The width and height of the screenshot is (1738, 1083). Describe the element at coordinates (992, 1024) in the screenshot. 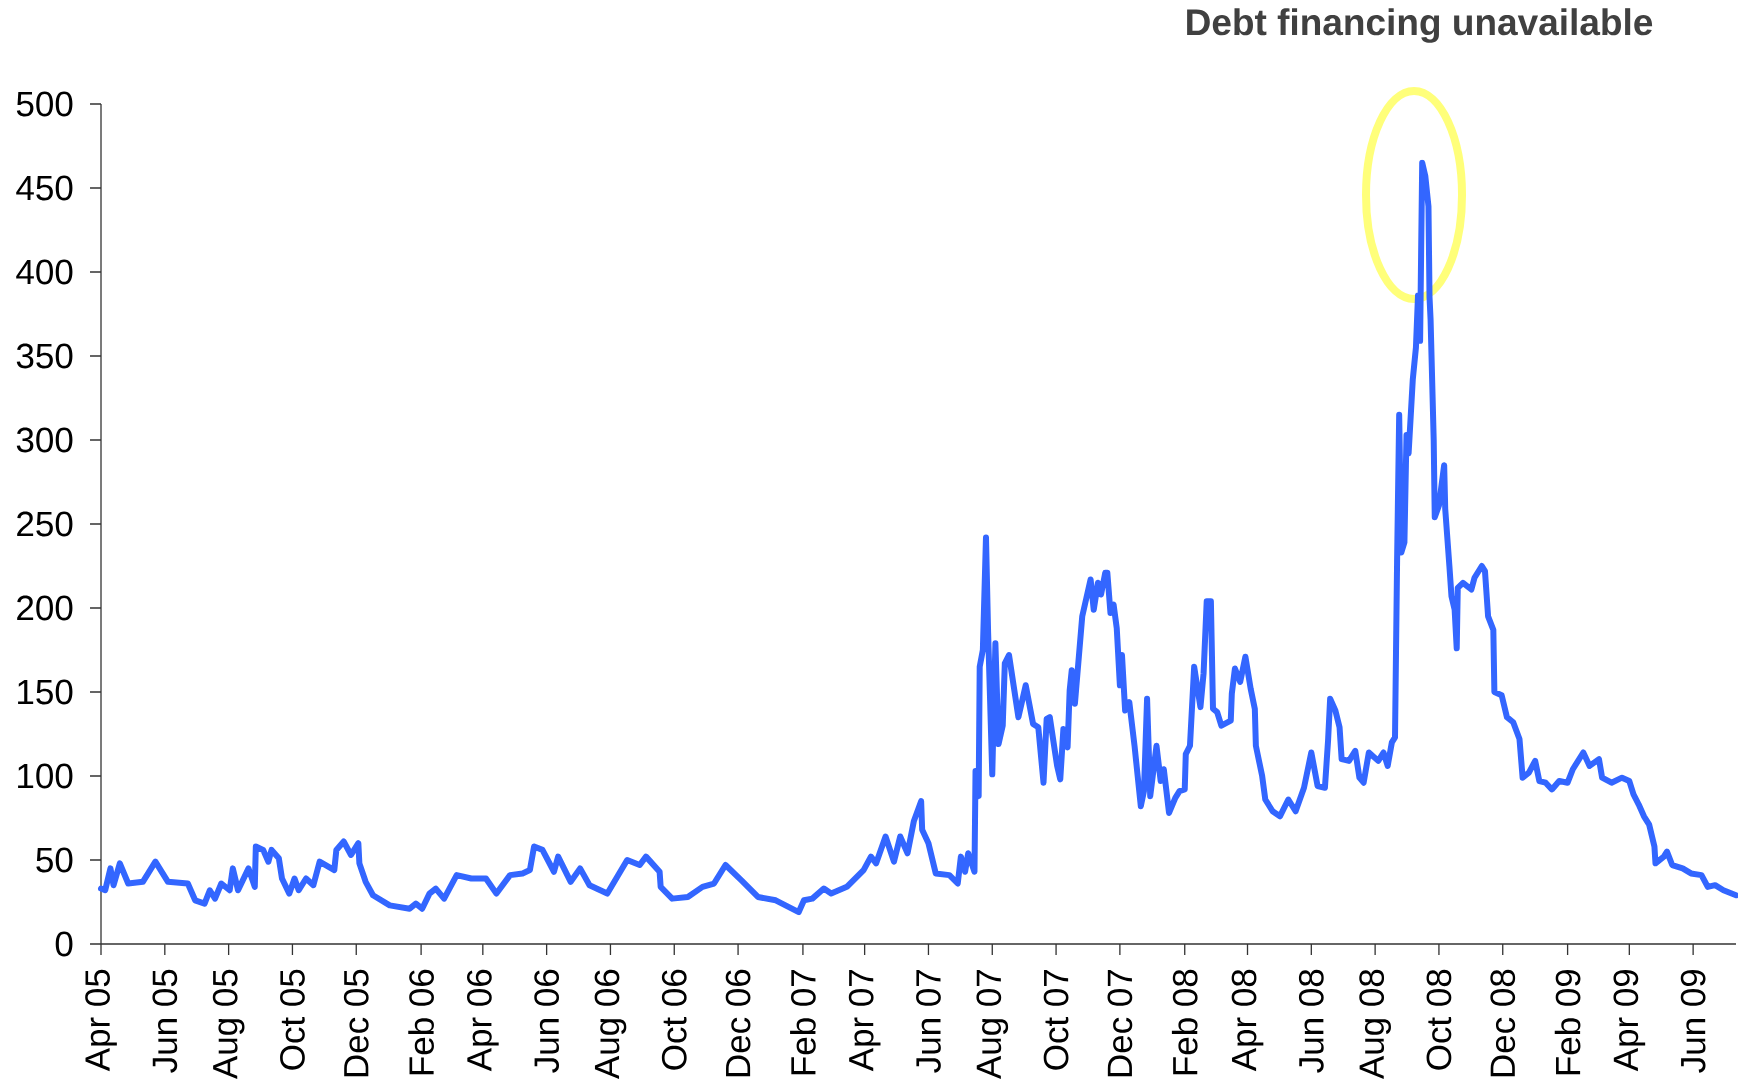

I see `x-tick-label: Aug 07` at that location.